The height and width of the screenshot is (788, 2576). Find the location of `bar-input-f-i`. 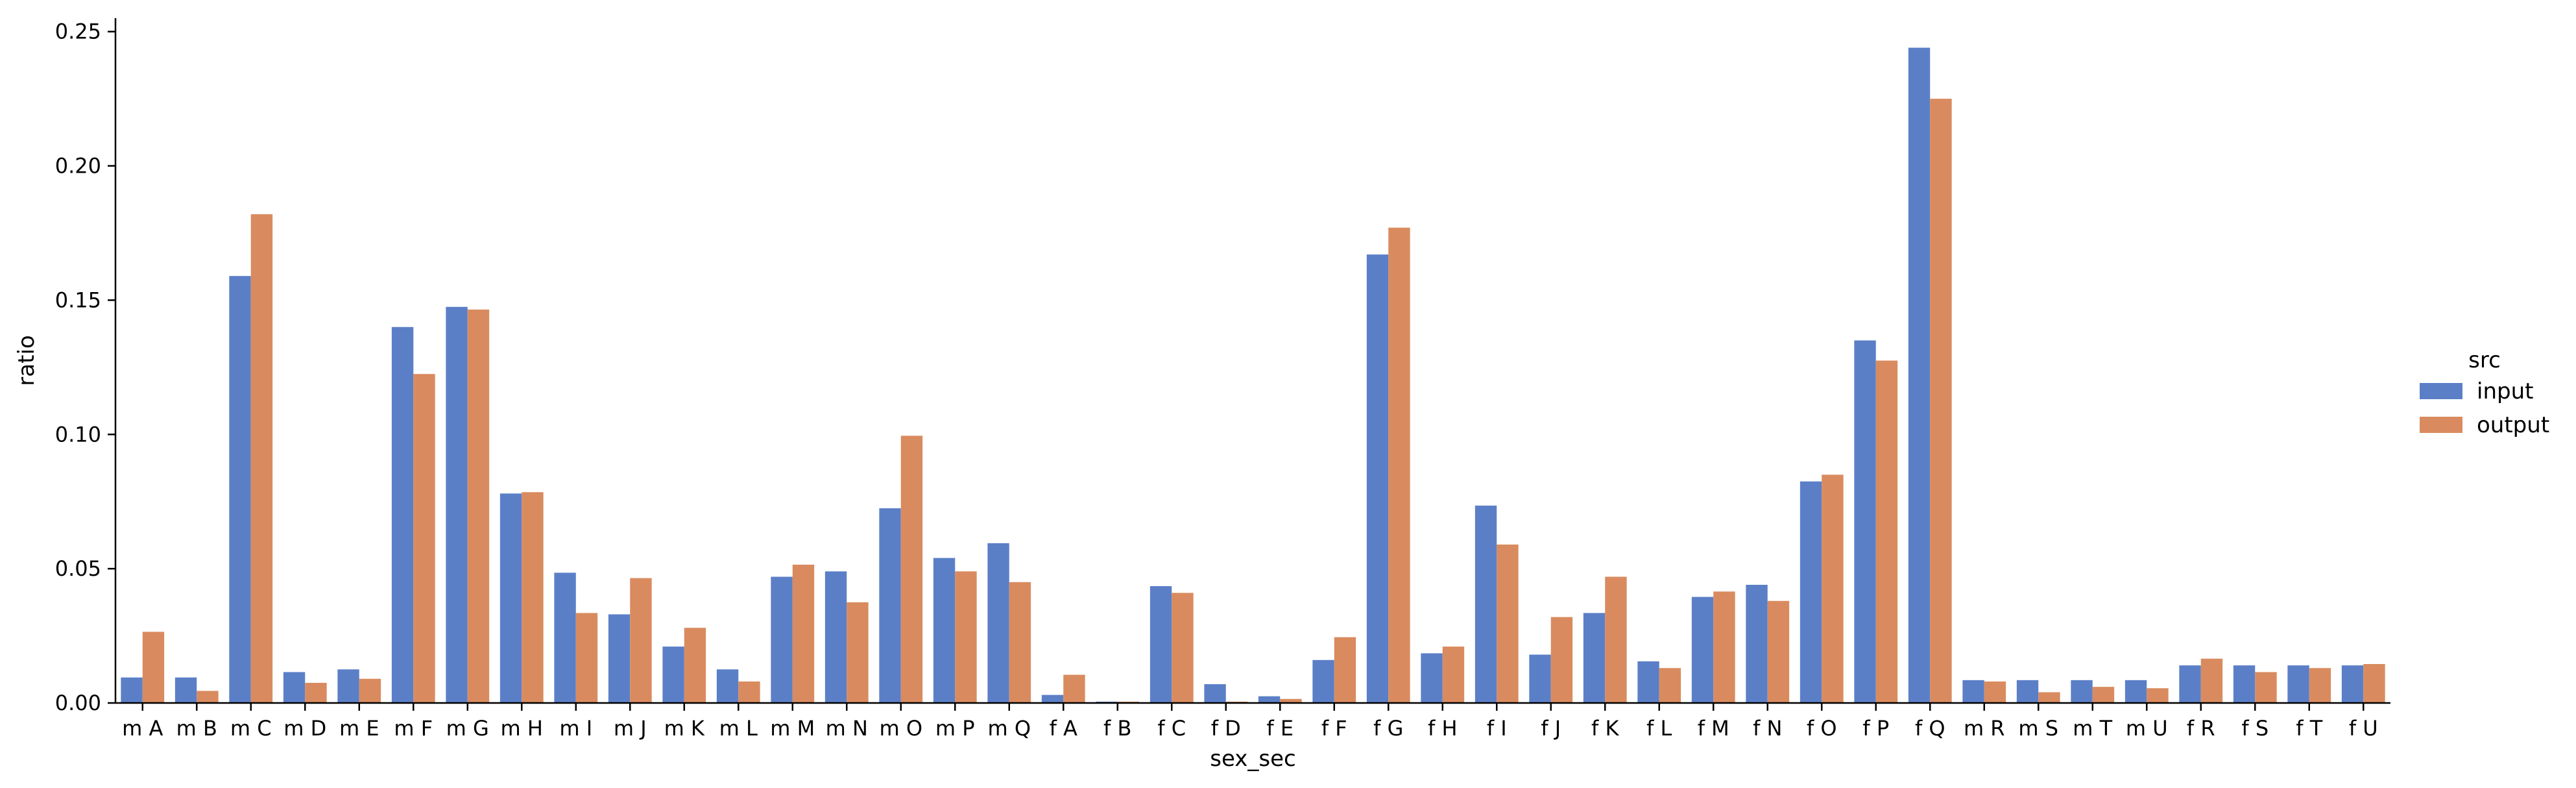

bar-input-f-i is located at coordinates (1486, 604).